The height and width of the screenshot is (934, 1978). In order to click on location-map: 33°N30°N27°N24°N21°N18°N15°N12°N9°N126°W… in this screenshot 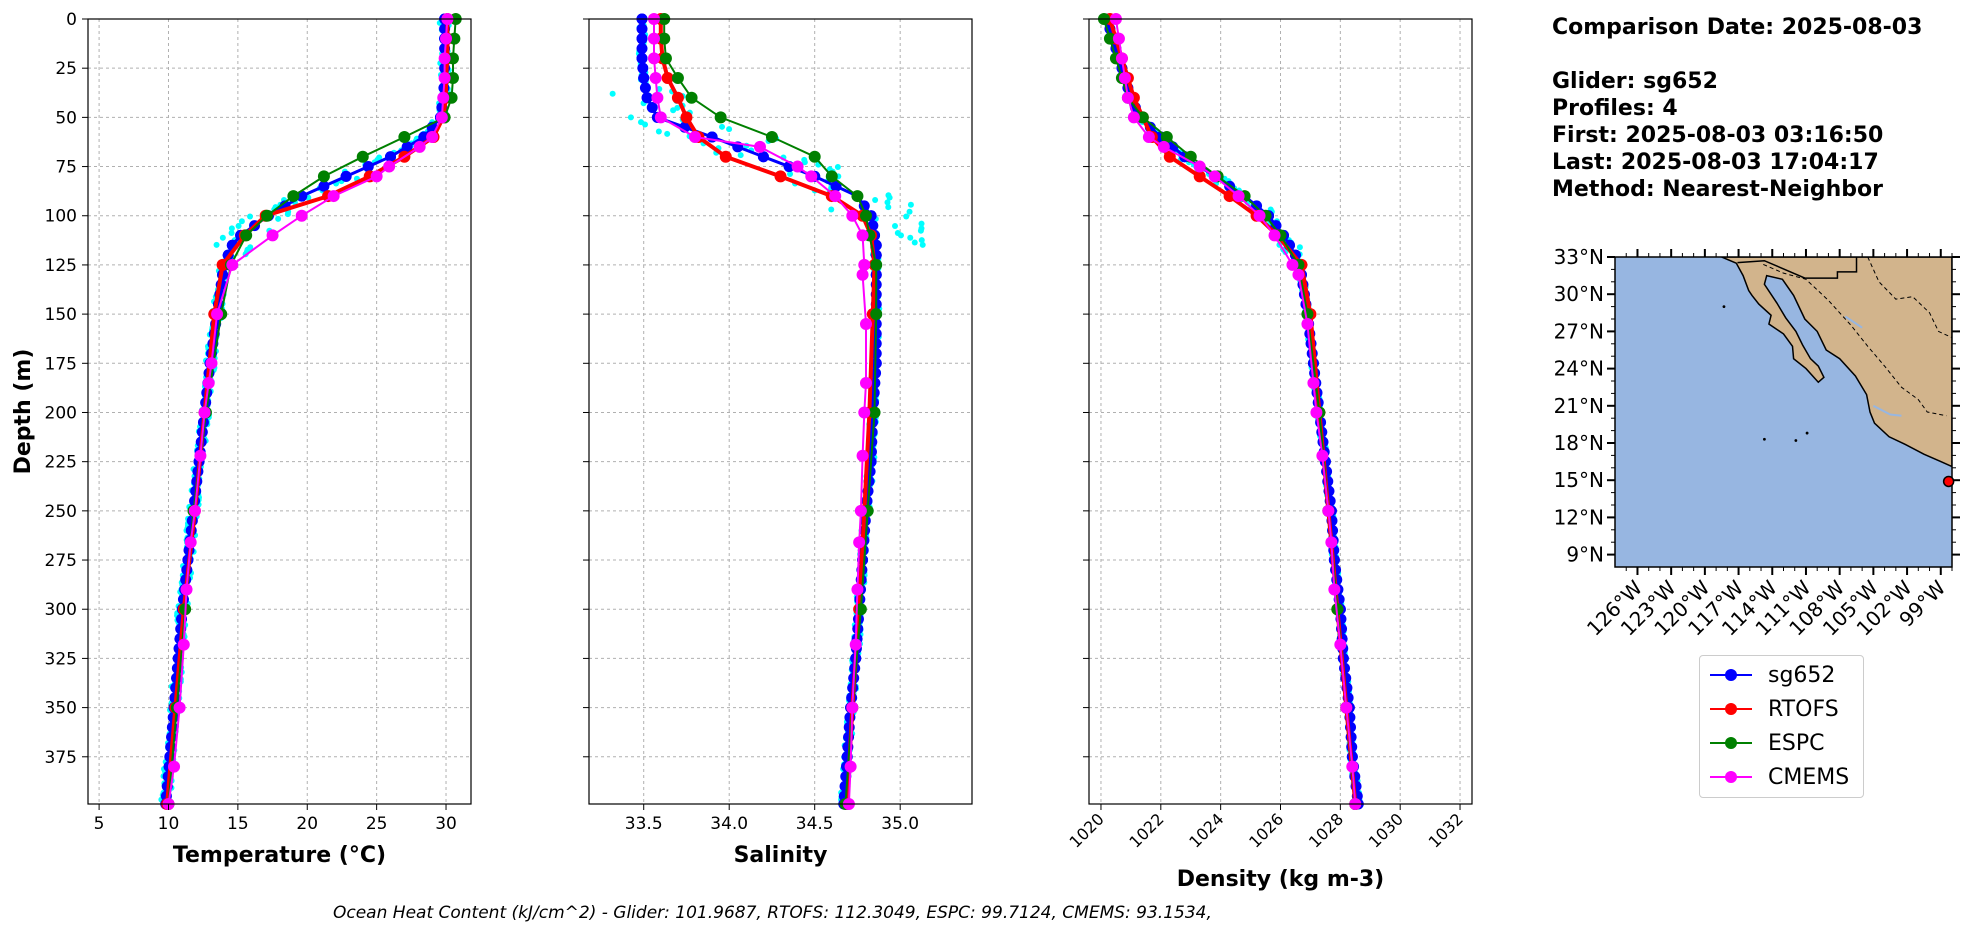, I will do `click(1757, 443)`.